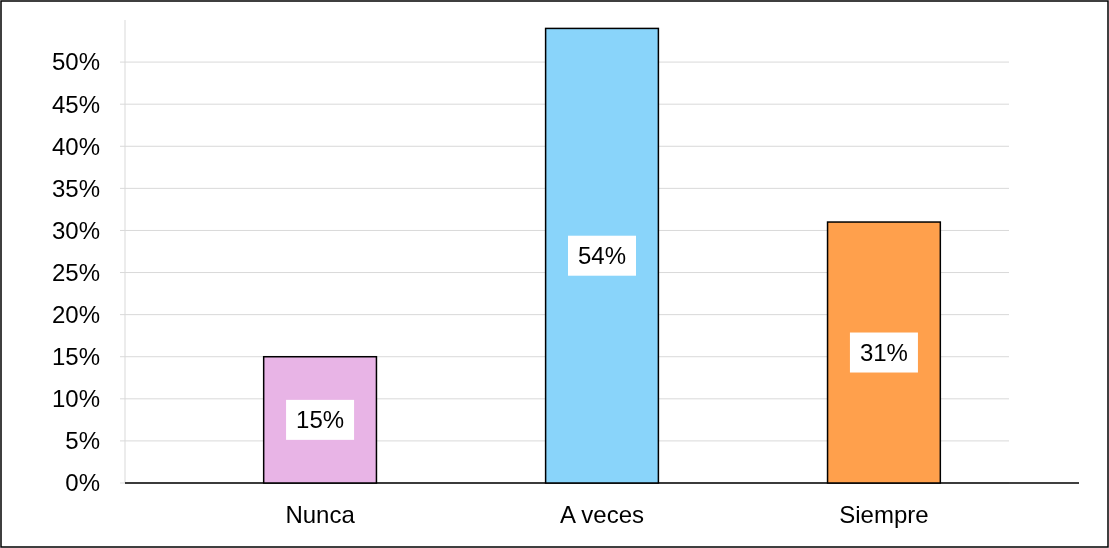 This screenshot has height=548, width=1109. I want to click on y-tick-label: 0%, so click(82, 483).